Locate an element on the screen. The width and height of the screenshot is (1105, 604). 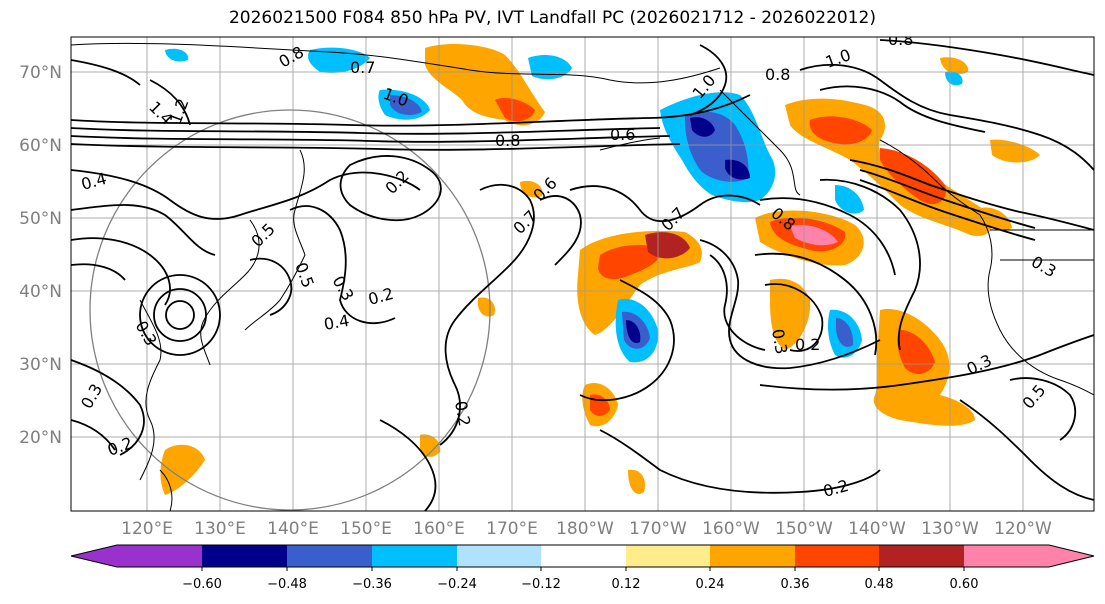
lon-label: 140°W is located at coordinates (877, 529).